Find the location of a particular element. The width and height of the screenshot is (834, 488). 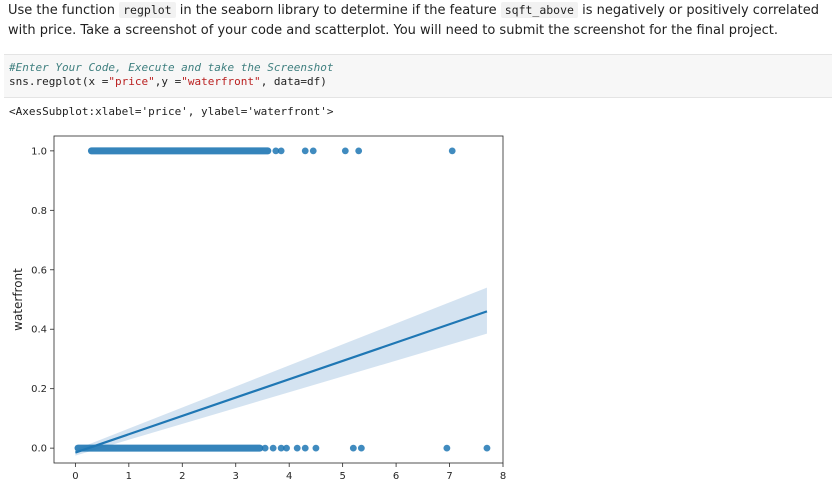

y-tick-label: 0.2 is located at coordinates (39, 389).